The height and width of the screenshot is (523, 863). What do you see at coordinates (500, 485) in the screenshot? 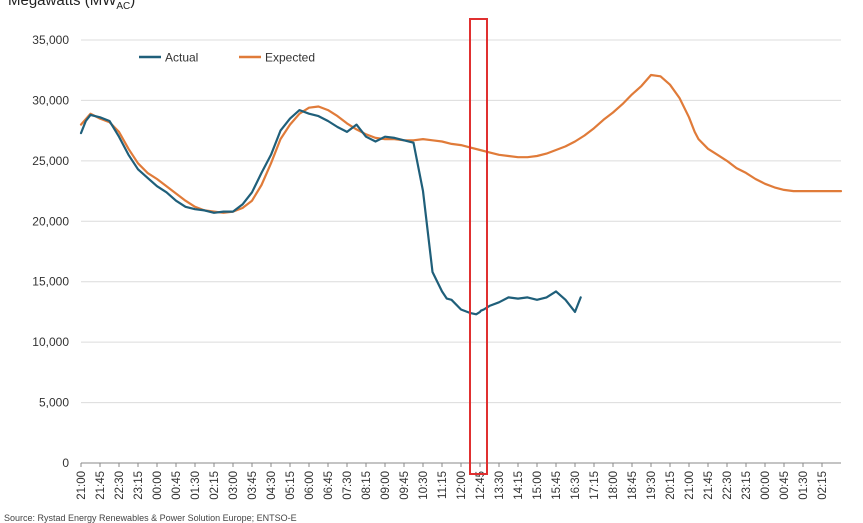
I see `x-tick-label: 13:30` at bounding box center [500, 485].